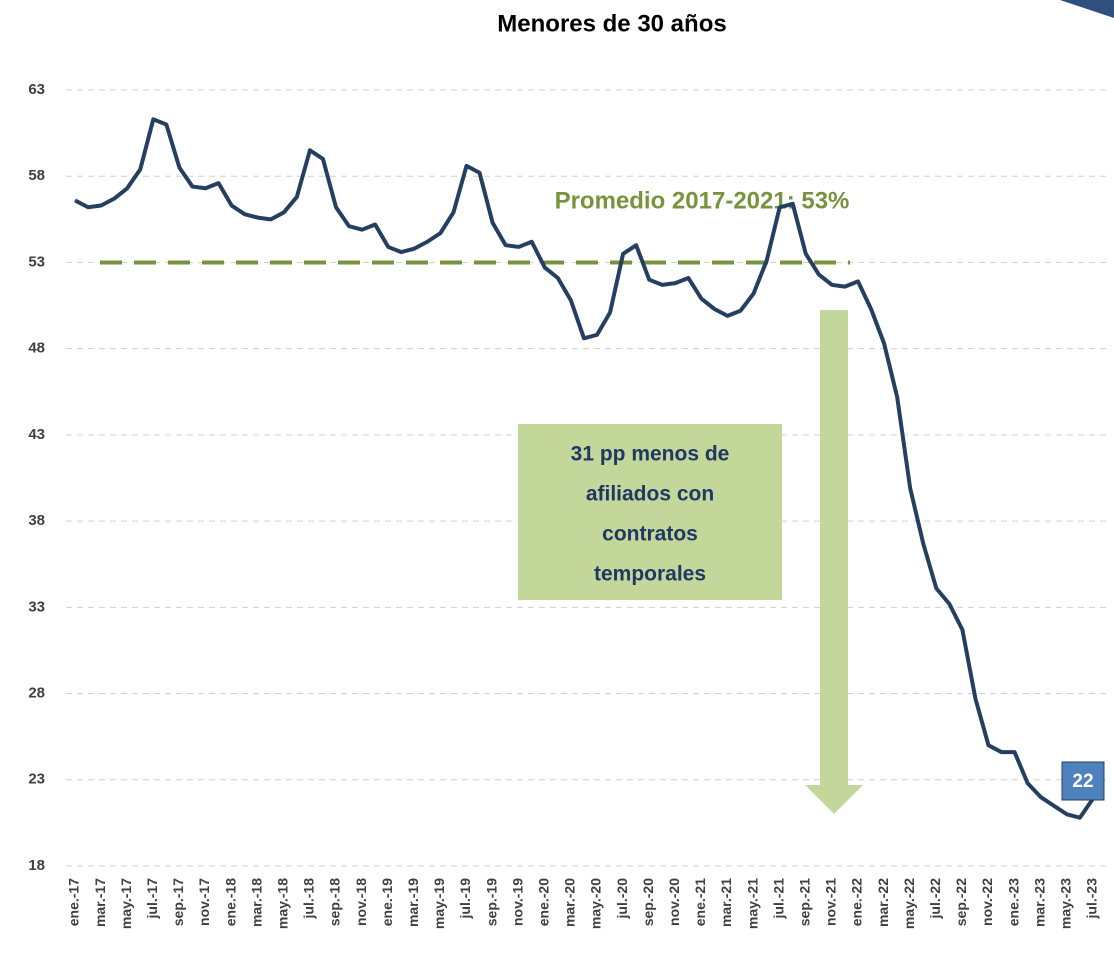 The width and height of the screenshot is (1114, 960). What do you see at coordinates (74, 902) in the screenshot?
I see `x-tick-label: ene.-17` at bounding box center [74, 902].